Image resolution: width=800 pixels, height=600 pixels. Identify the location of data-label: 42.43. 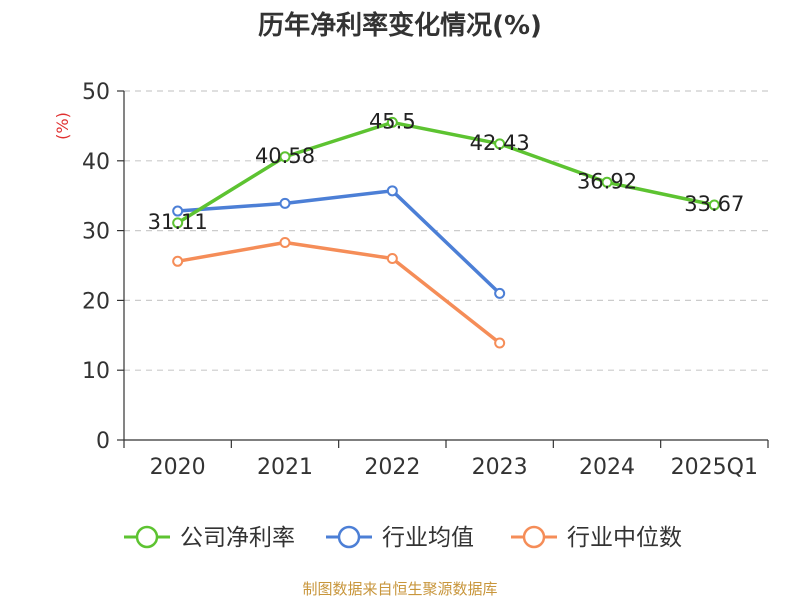
(500, 143).